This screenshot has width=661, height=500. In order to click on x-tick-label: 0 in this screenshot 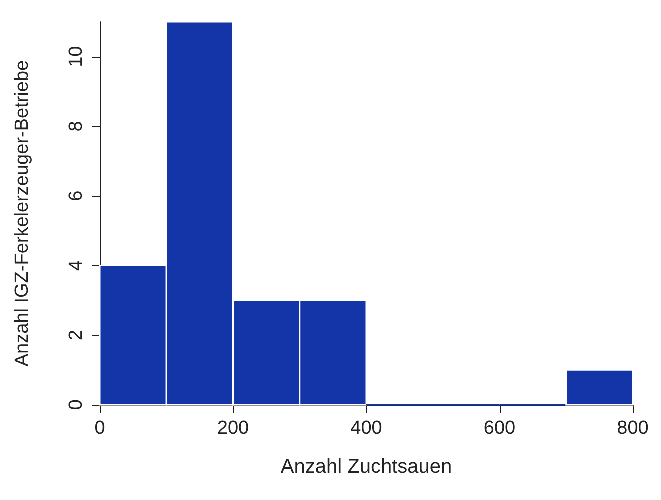, I will do `click(100, 428)`.